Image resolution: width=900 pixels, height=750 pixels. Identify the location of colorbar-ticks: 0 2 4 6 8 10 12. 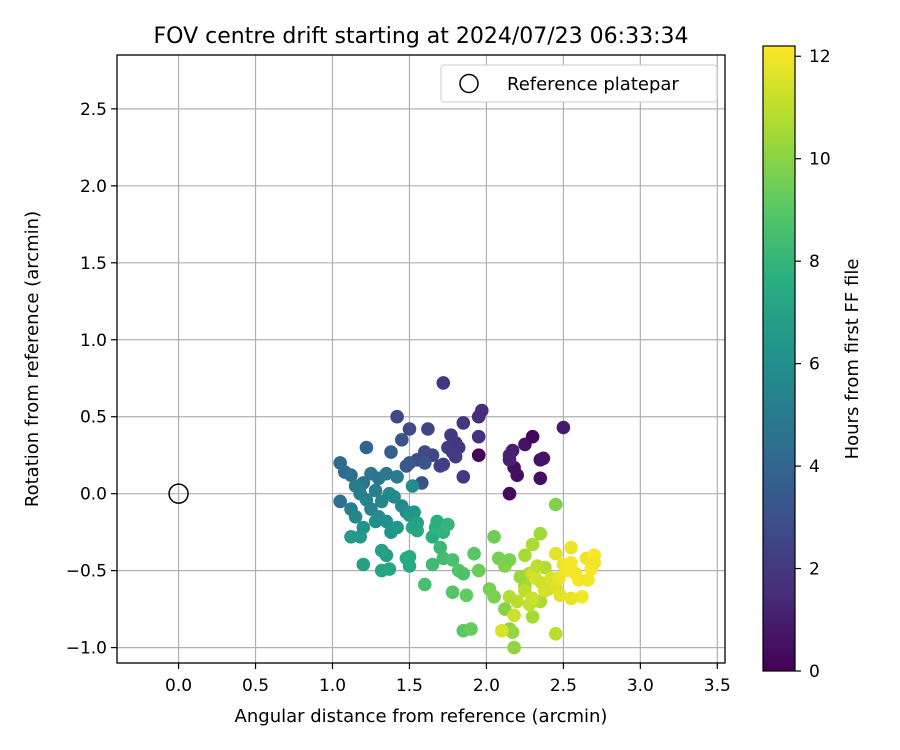
(813, 364).